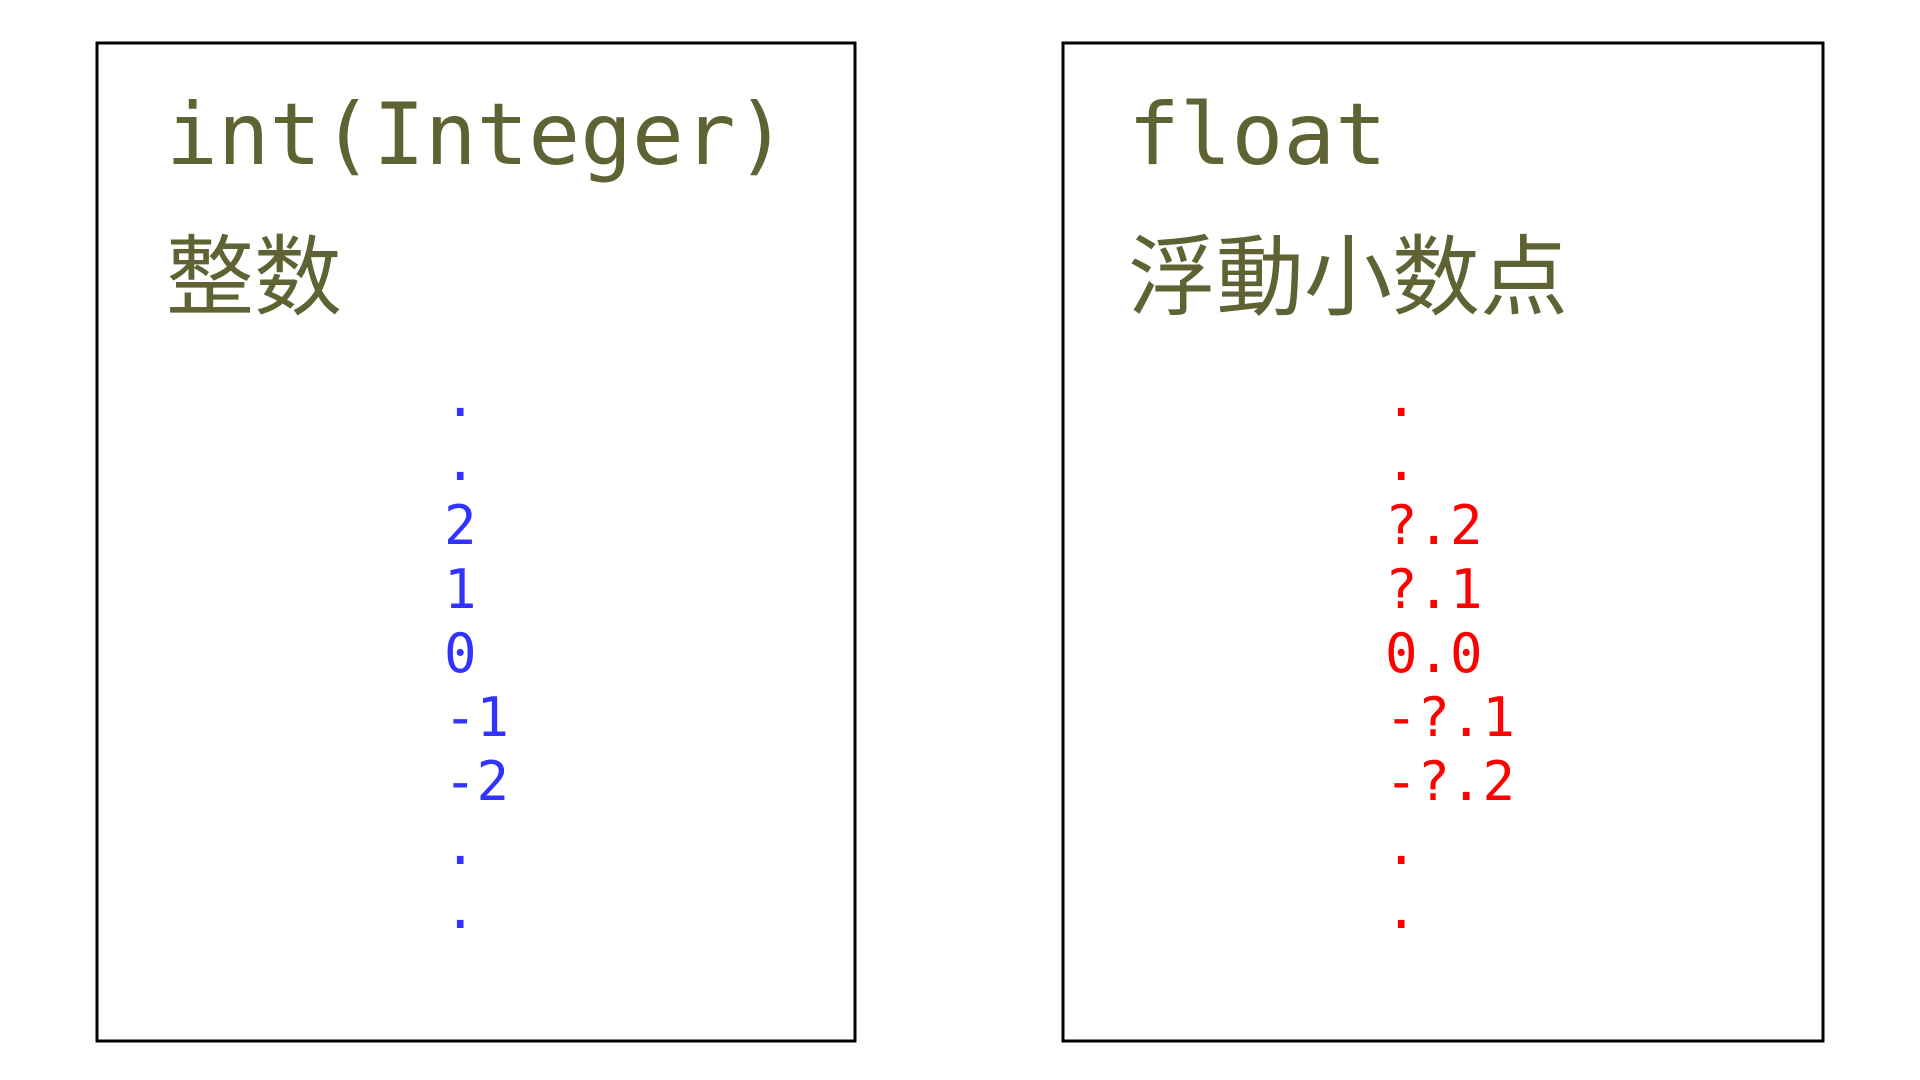 The width and height of the screenshot is (1920, 1080). Describe the element at coordinates (476, 781) in the screenshot. I see `value-example: -2` at that location.